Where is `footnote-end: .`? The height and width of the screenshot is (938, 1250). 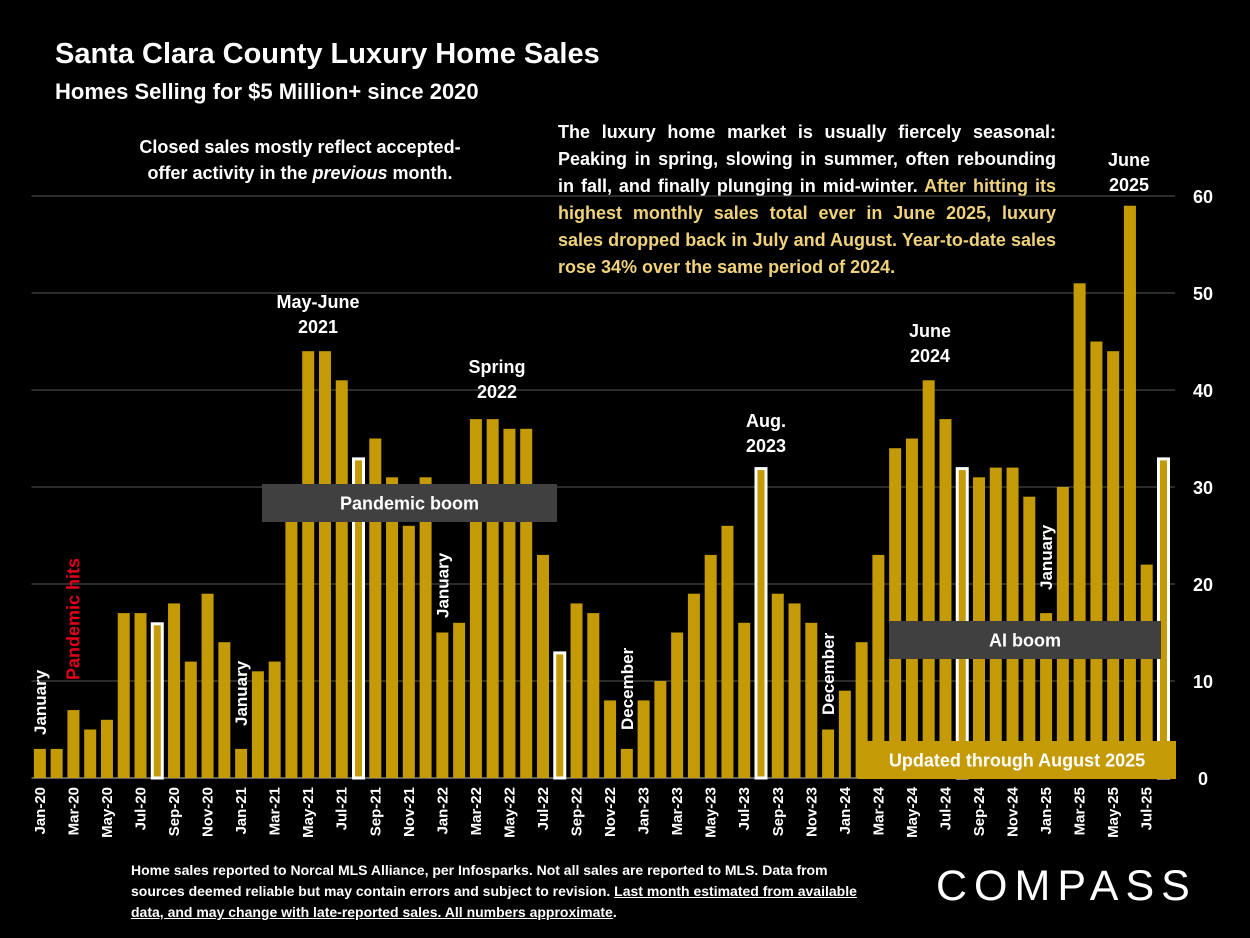 footnote-end: . is located at coordinates (614, 912).